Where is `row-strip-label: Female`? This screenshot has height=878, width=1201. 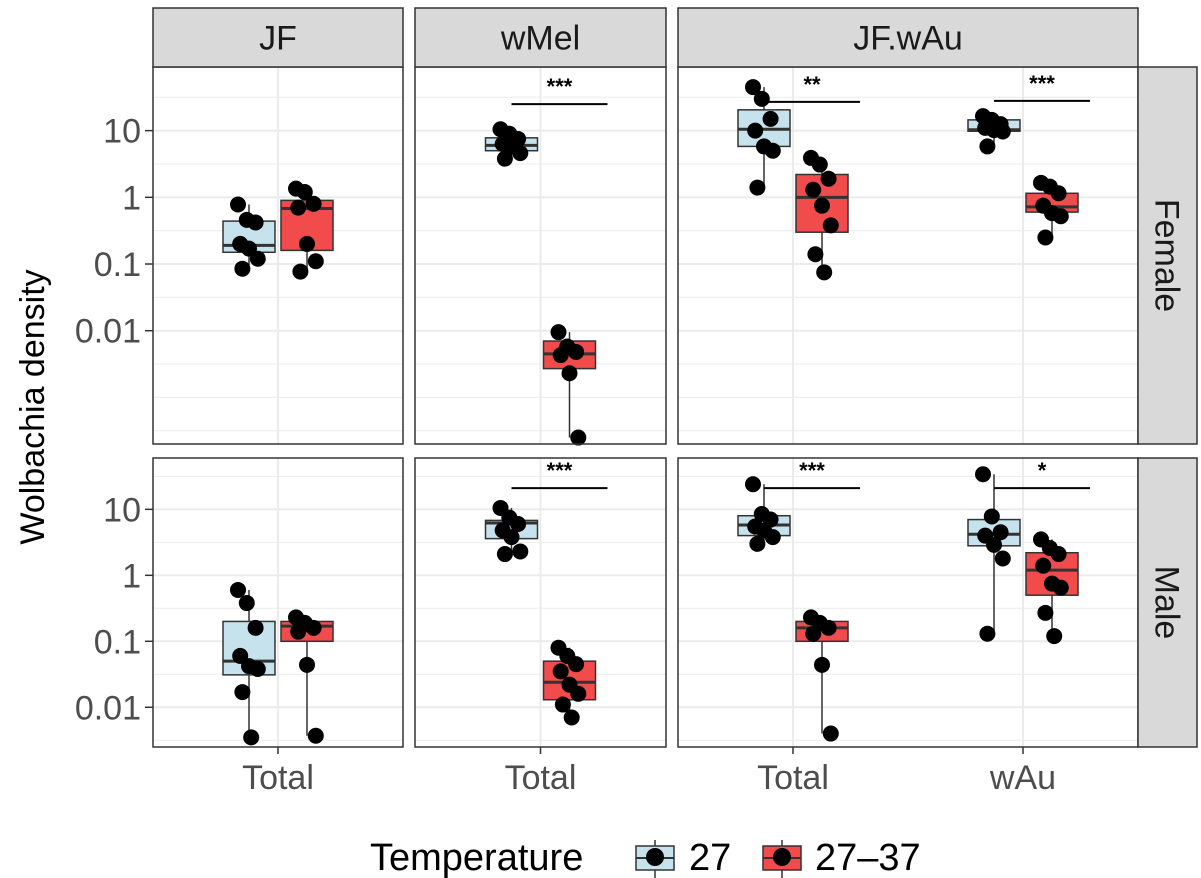
row-strip-label: Female is located at coordinates (1167, 255).